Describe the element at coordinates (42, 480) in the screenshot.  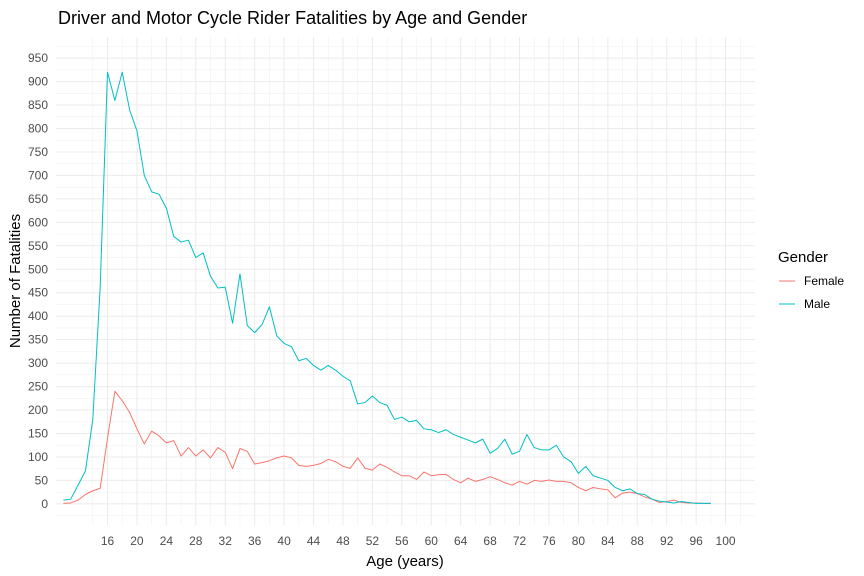
I see `y-tick-label: 50` at that location.